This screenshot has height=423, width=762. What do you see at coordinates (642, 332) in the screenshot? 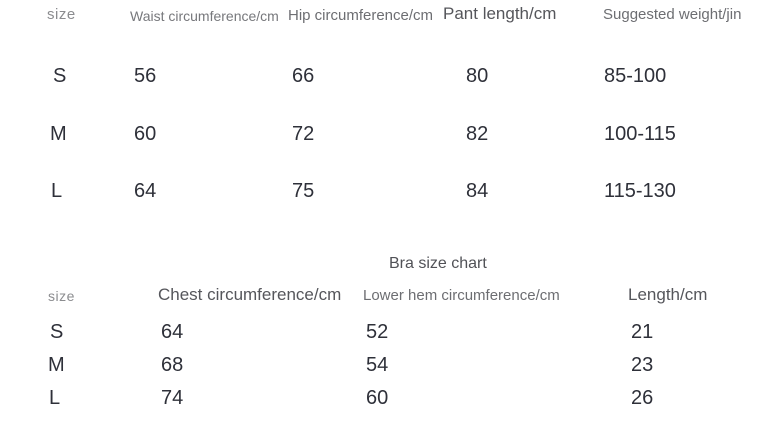
I see `bra-cell-length: 21` at bounding box center [642, 332].